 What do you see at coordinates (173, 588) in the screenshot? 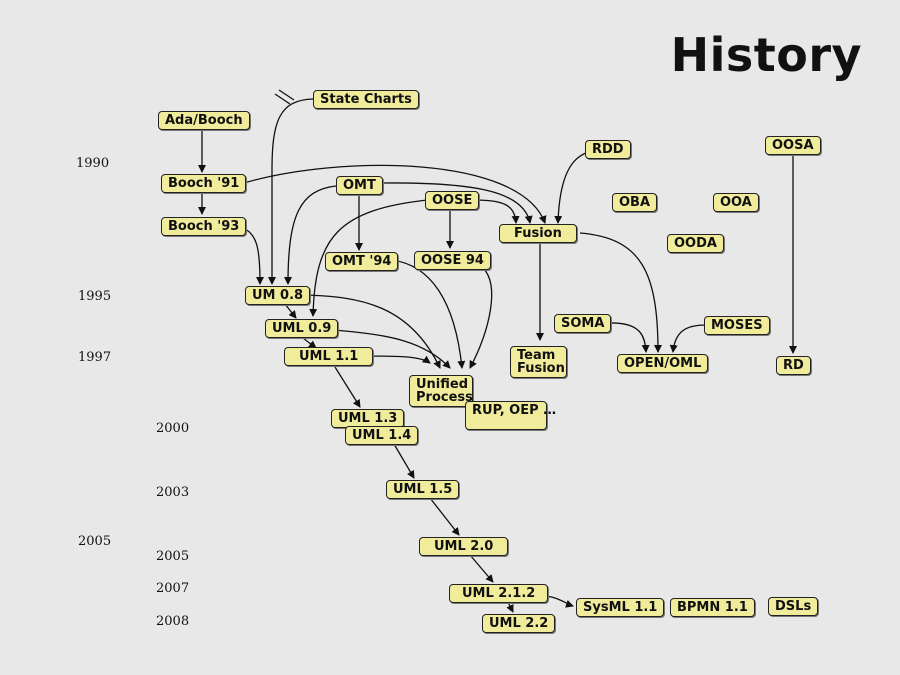
I see `year-label: 2007` at bounding box center [173, 588].